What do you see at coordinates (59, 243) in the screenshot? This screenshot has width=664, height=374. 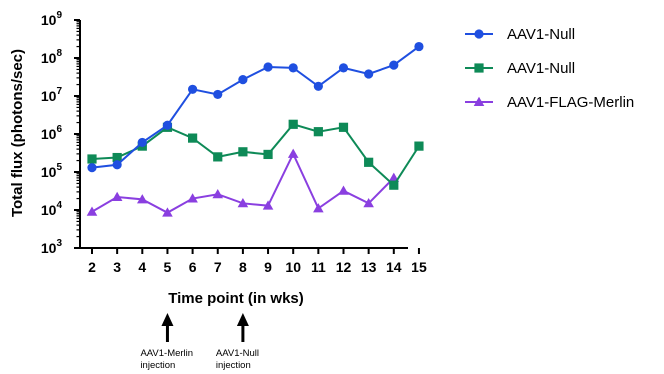 I see `y-tick-exponent: 3` at bounding box center [59, 243].